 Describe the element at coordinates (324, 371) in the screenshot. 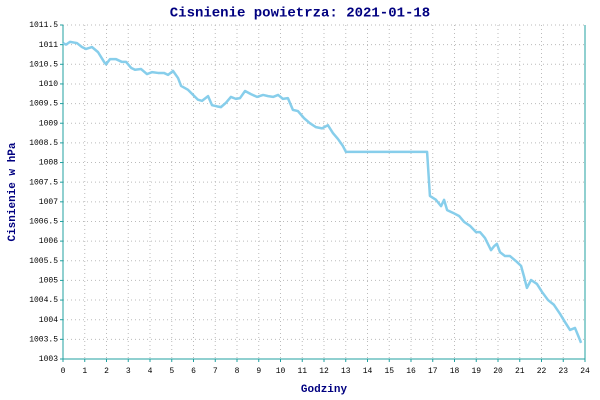

I see `x-tick-label: 12` at that location.